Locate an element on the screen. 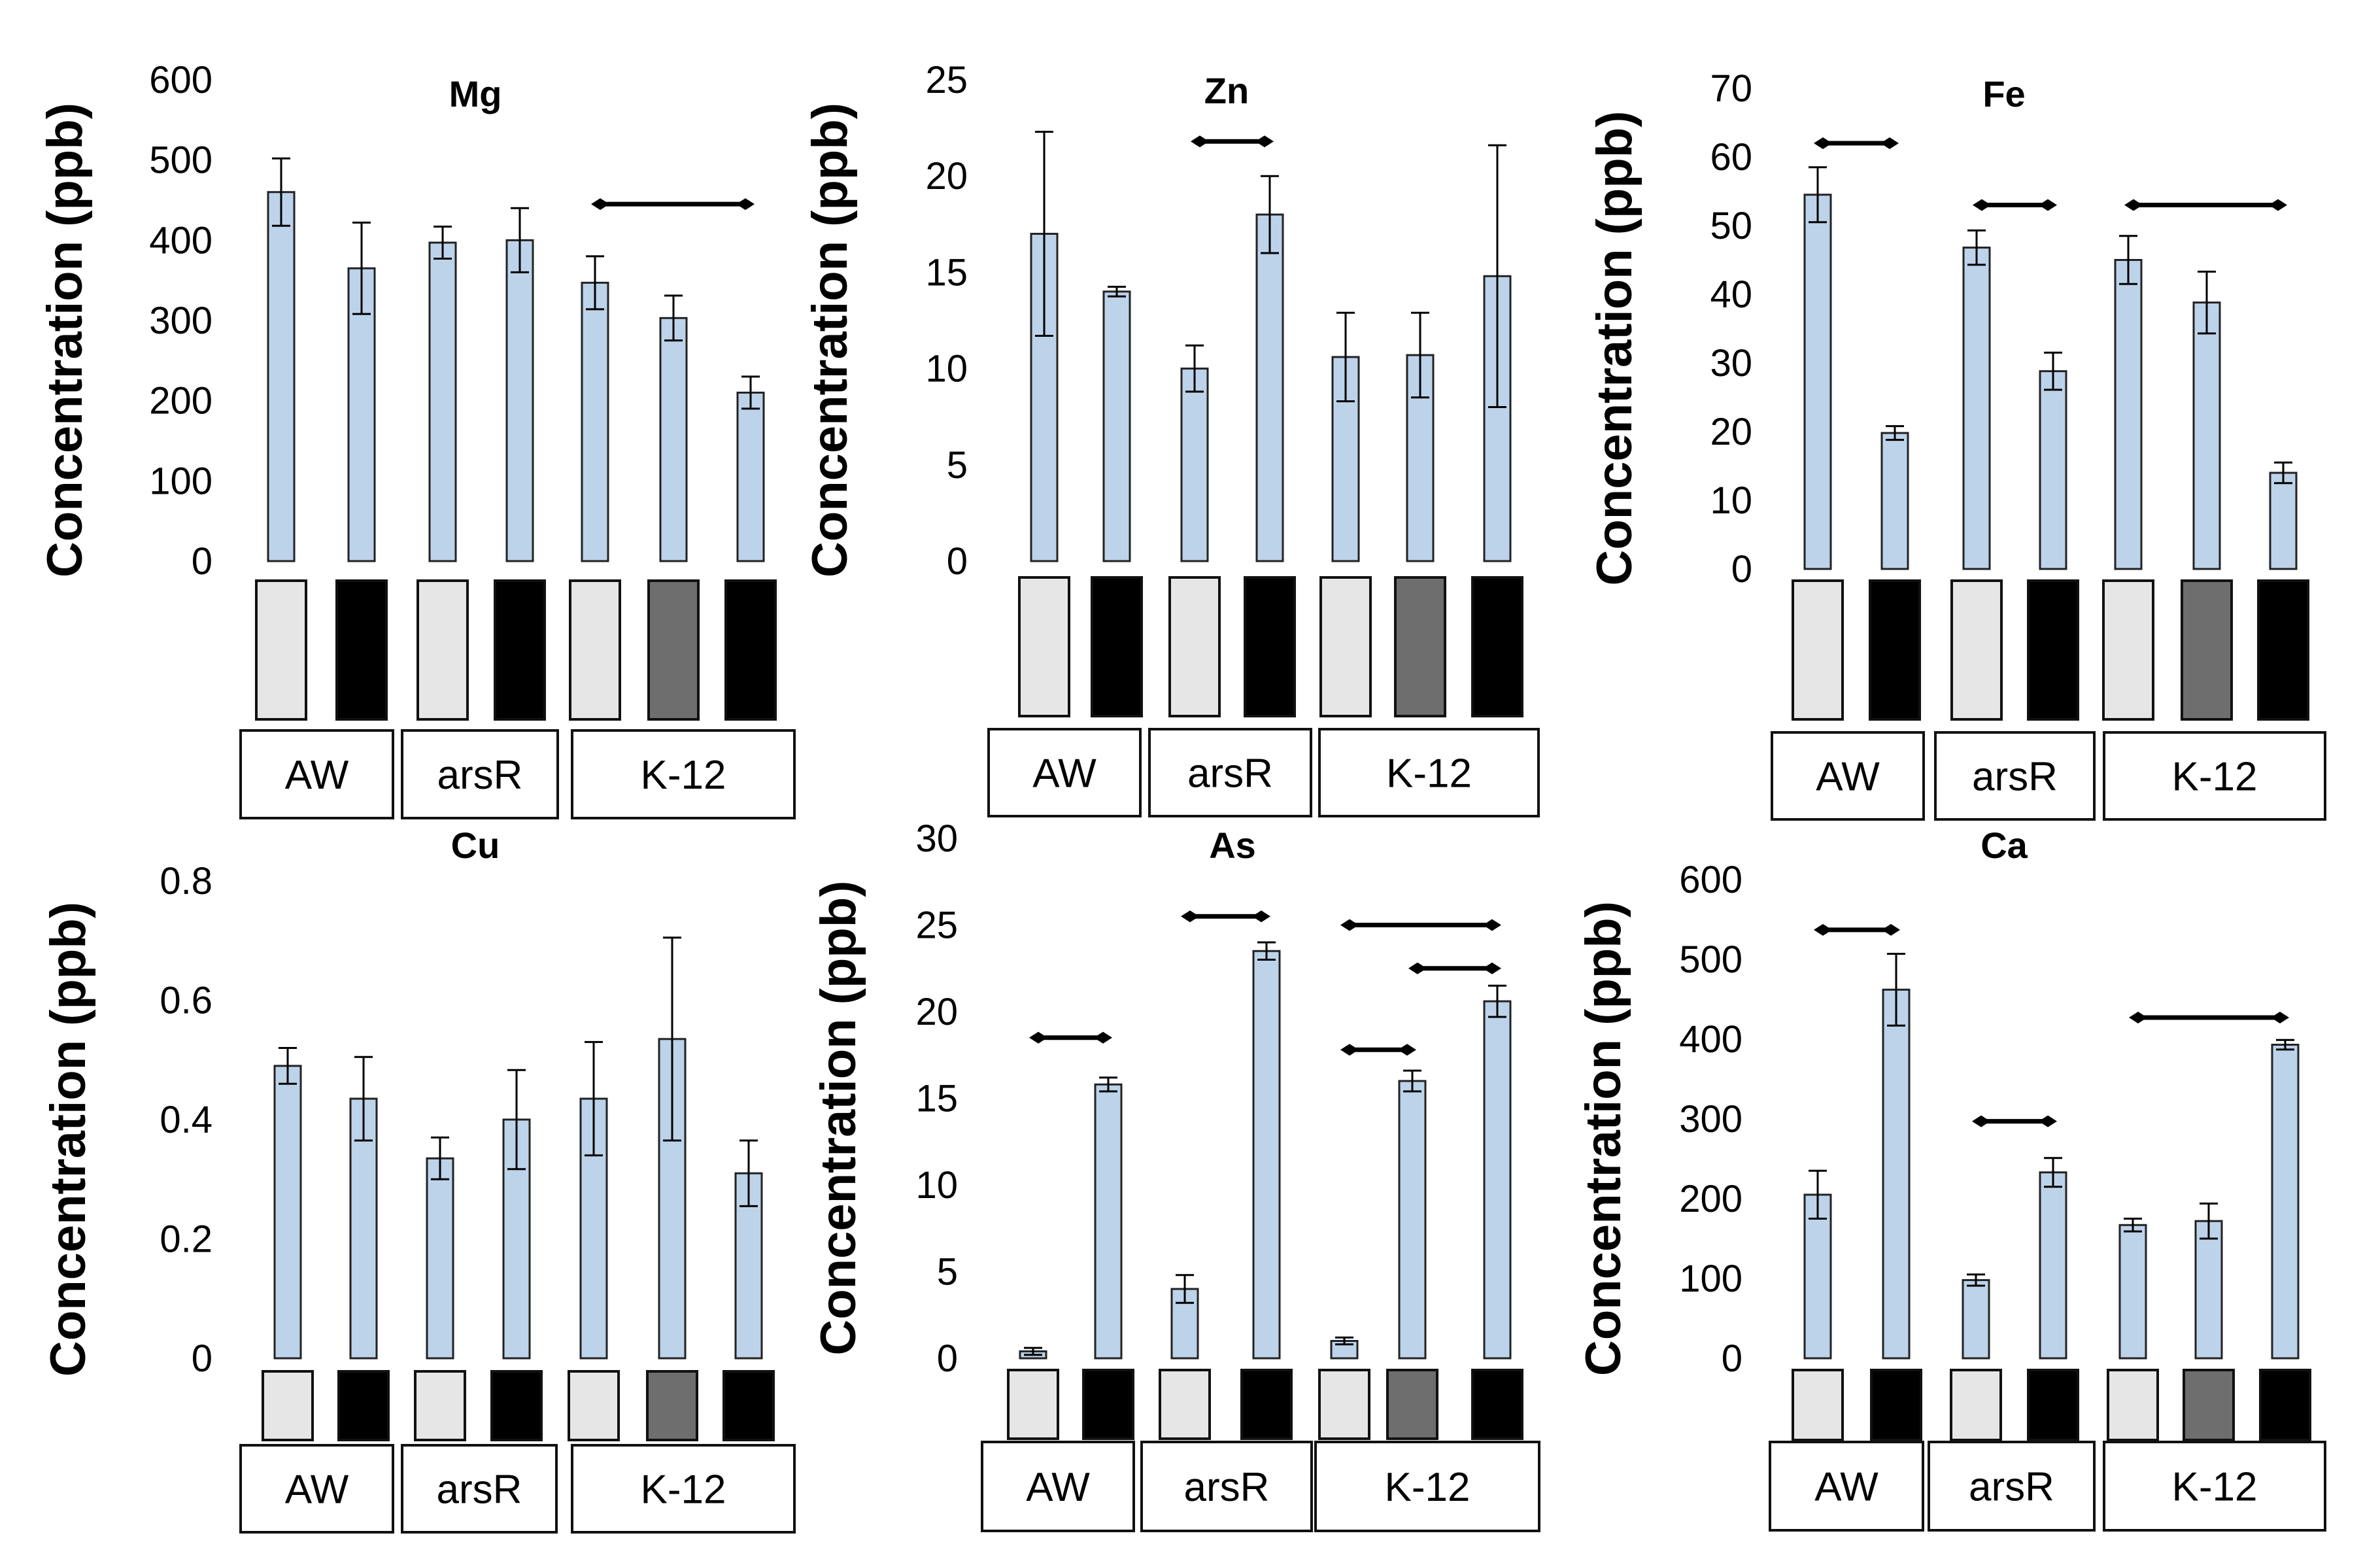  y-tick-label: 20 is located at coordinates (936, 1012).